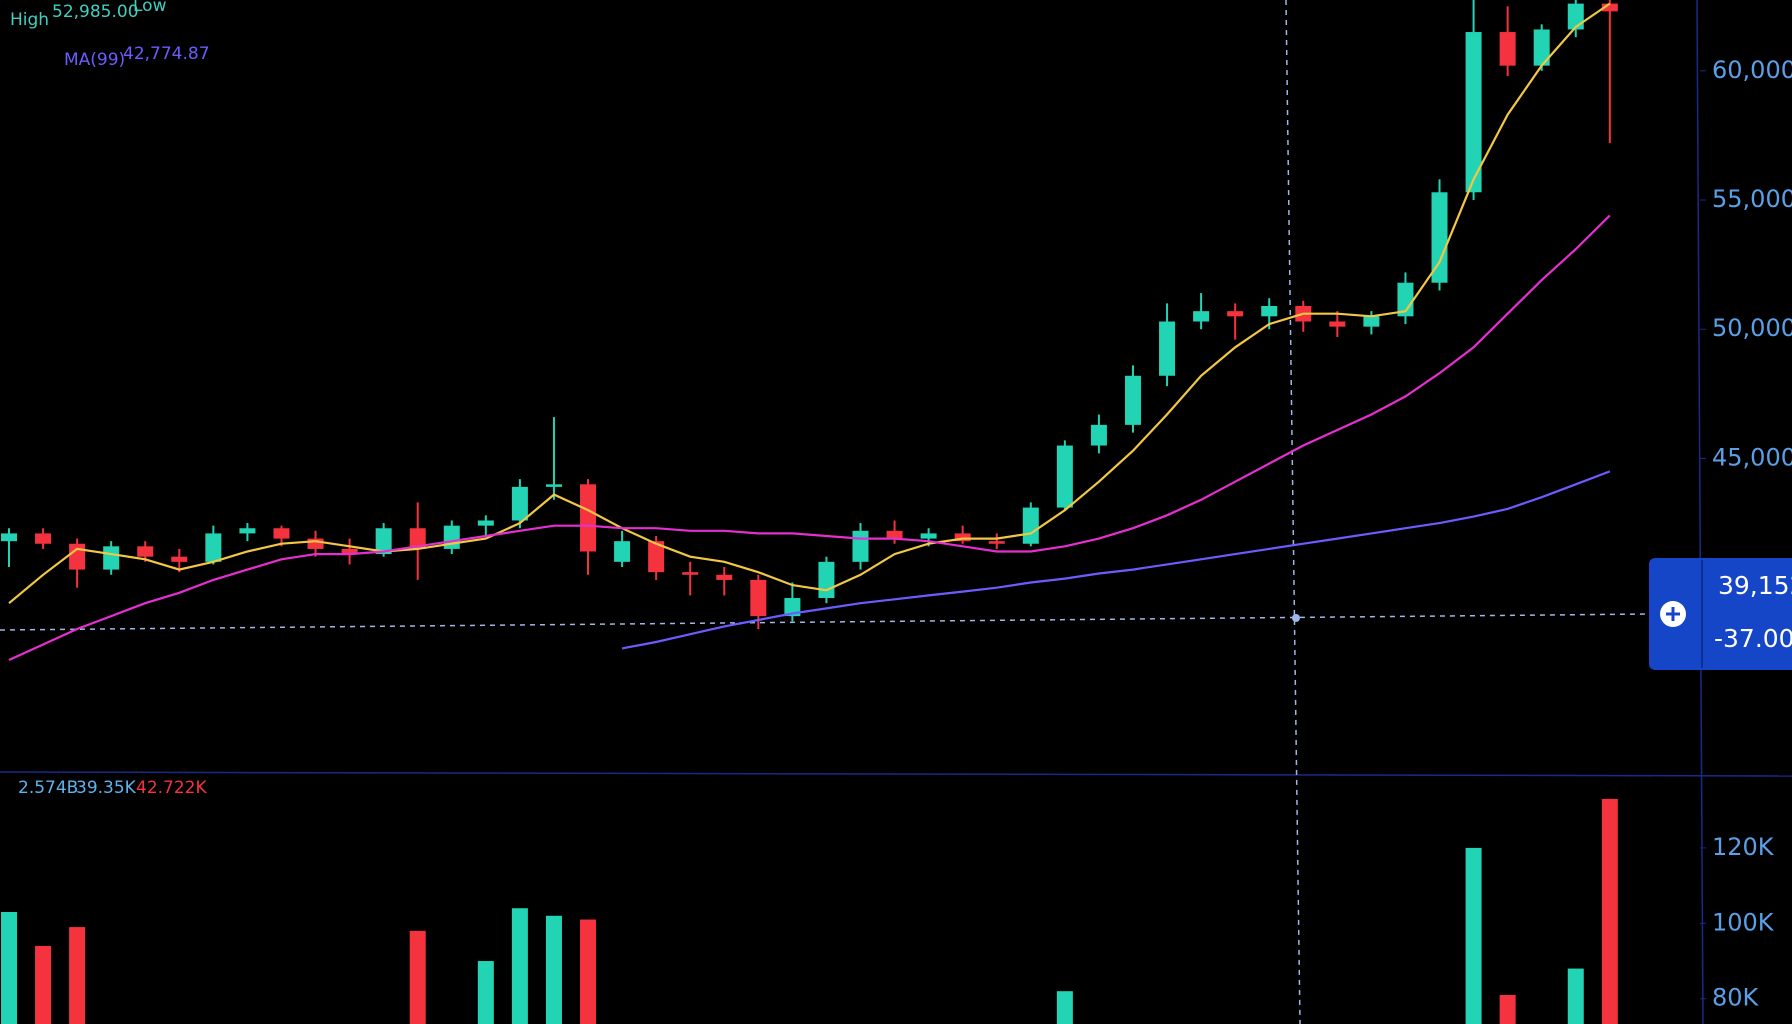 The image size is (1792, 1024). Describe the element at coordinates (1752, 70) in the screenshot. I see `y-tick-label: 60,000` at that location.